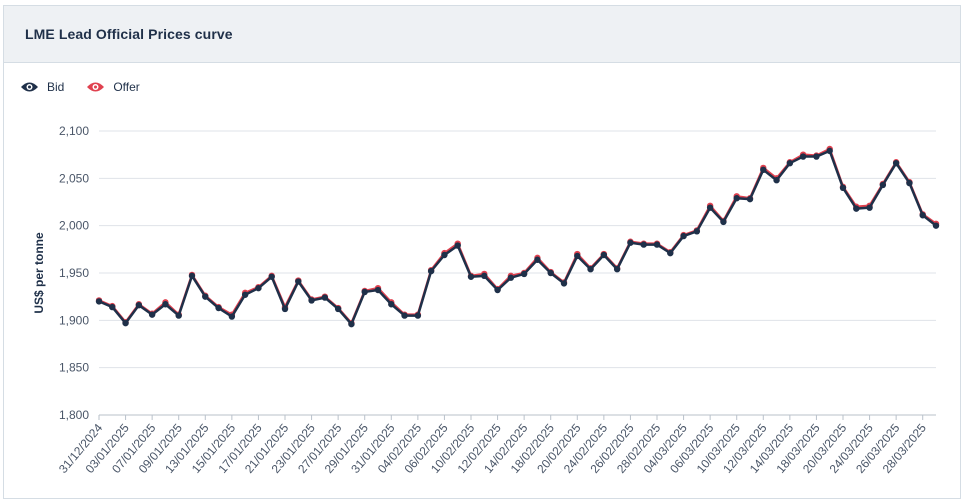 Image resolution: width=962 pixels, height=500 pixels. Describe the element at coordinates (74, 368) in the screenshot. I see `y-tick-label: 1,850` at that location.